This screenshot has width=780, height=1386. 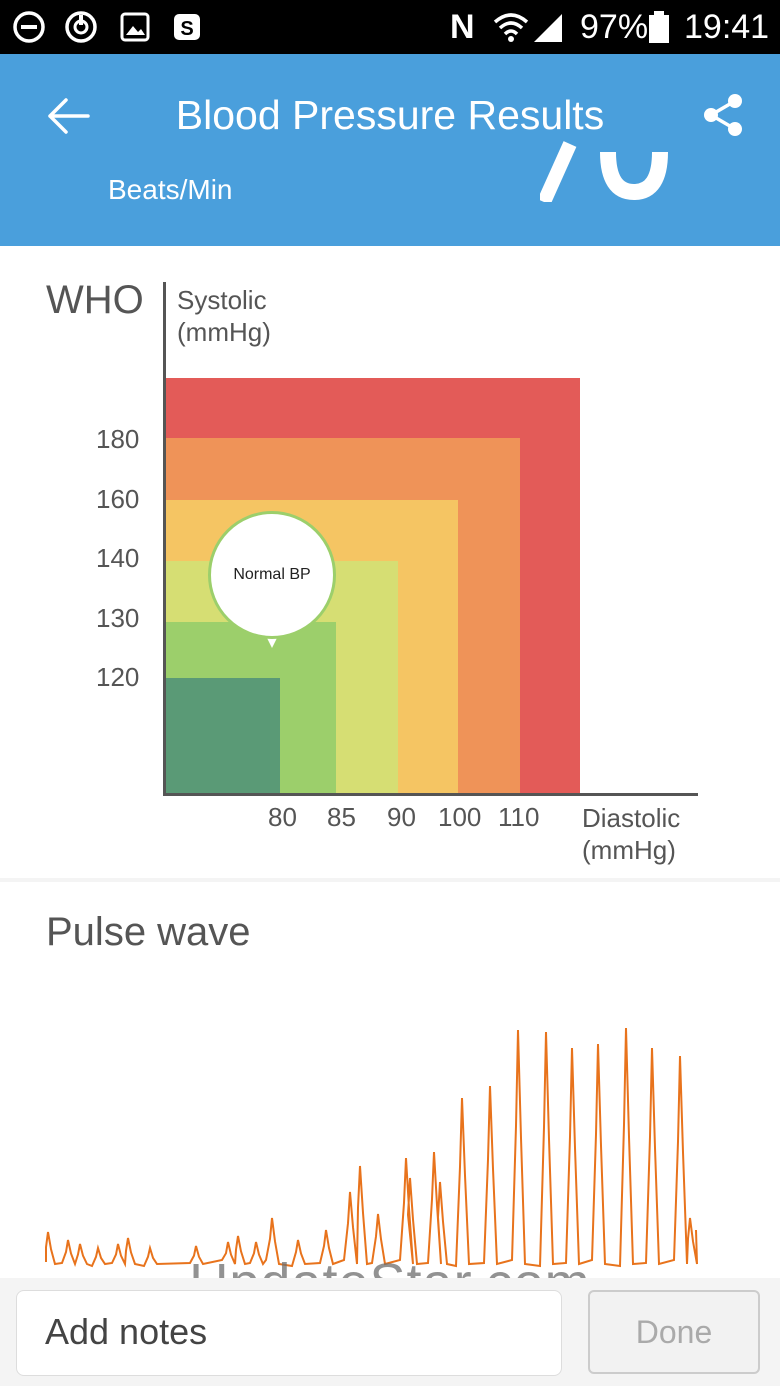 I want to click on gallery-icon, so click(x=135, y=27).